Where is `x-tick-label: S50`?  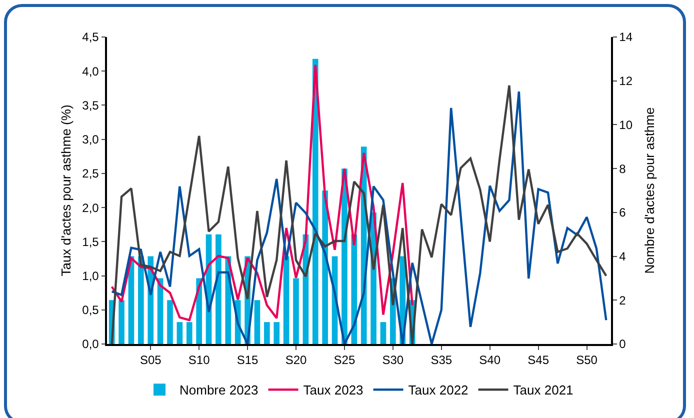
x-tick-label: S50 is located at coordinates (587, 360).